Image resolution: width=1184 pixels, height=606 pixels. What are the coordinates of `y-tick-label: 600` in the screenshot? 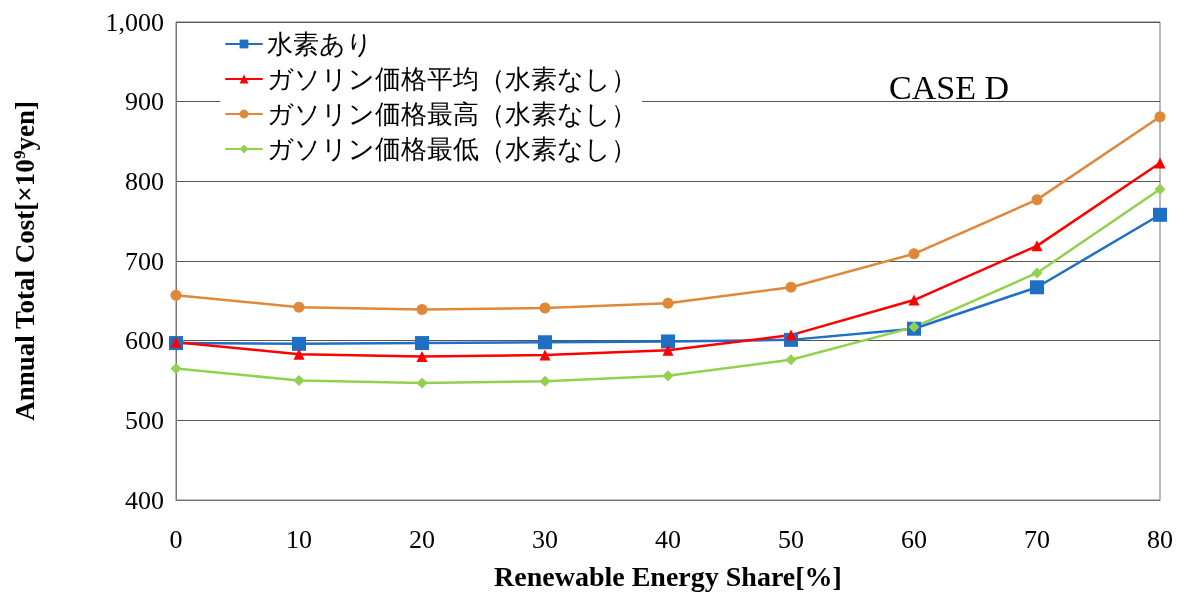 It's located at (144, 341).